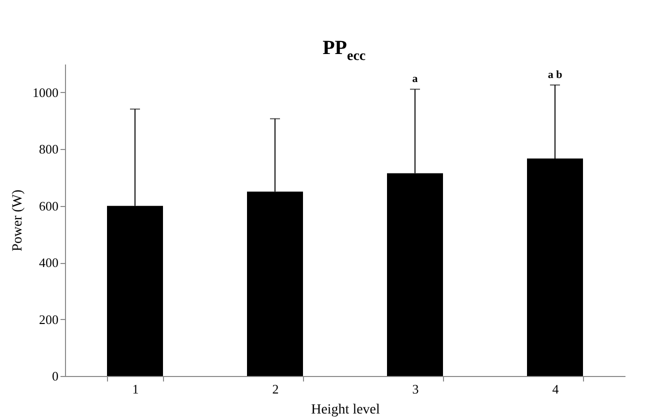  I want to click on x-tick-label: 4, so click(556, 389).